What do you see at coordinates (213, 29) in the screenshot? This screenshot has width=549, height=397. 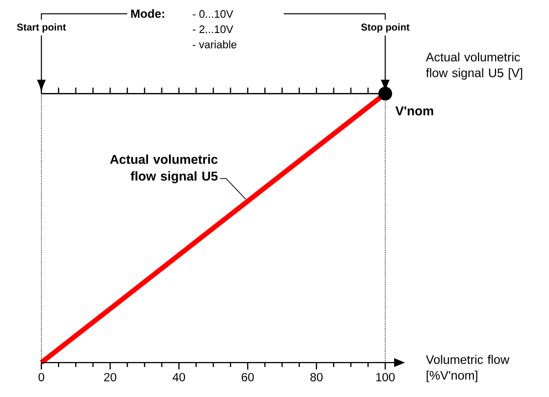 I see `text: - 2...10V` at bounding box center [213, 29].